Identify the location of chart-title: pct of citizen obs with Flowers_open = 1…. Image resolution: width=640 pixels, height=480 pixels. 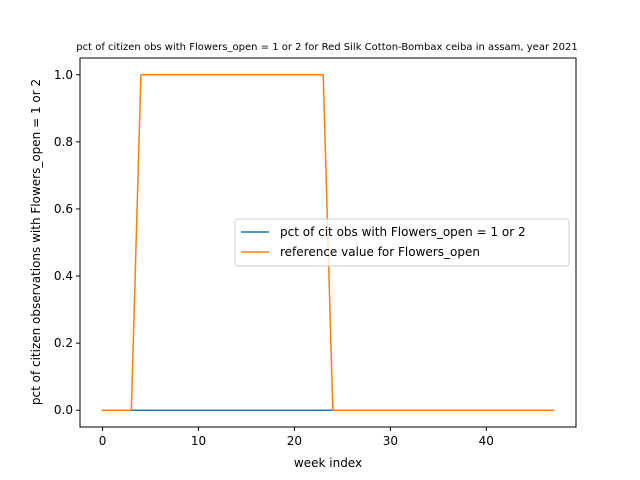
(326, 47).